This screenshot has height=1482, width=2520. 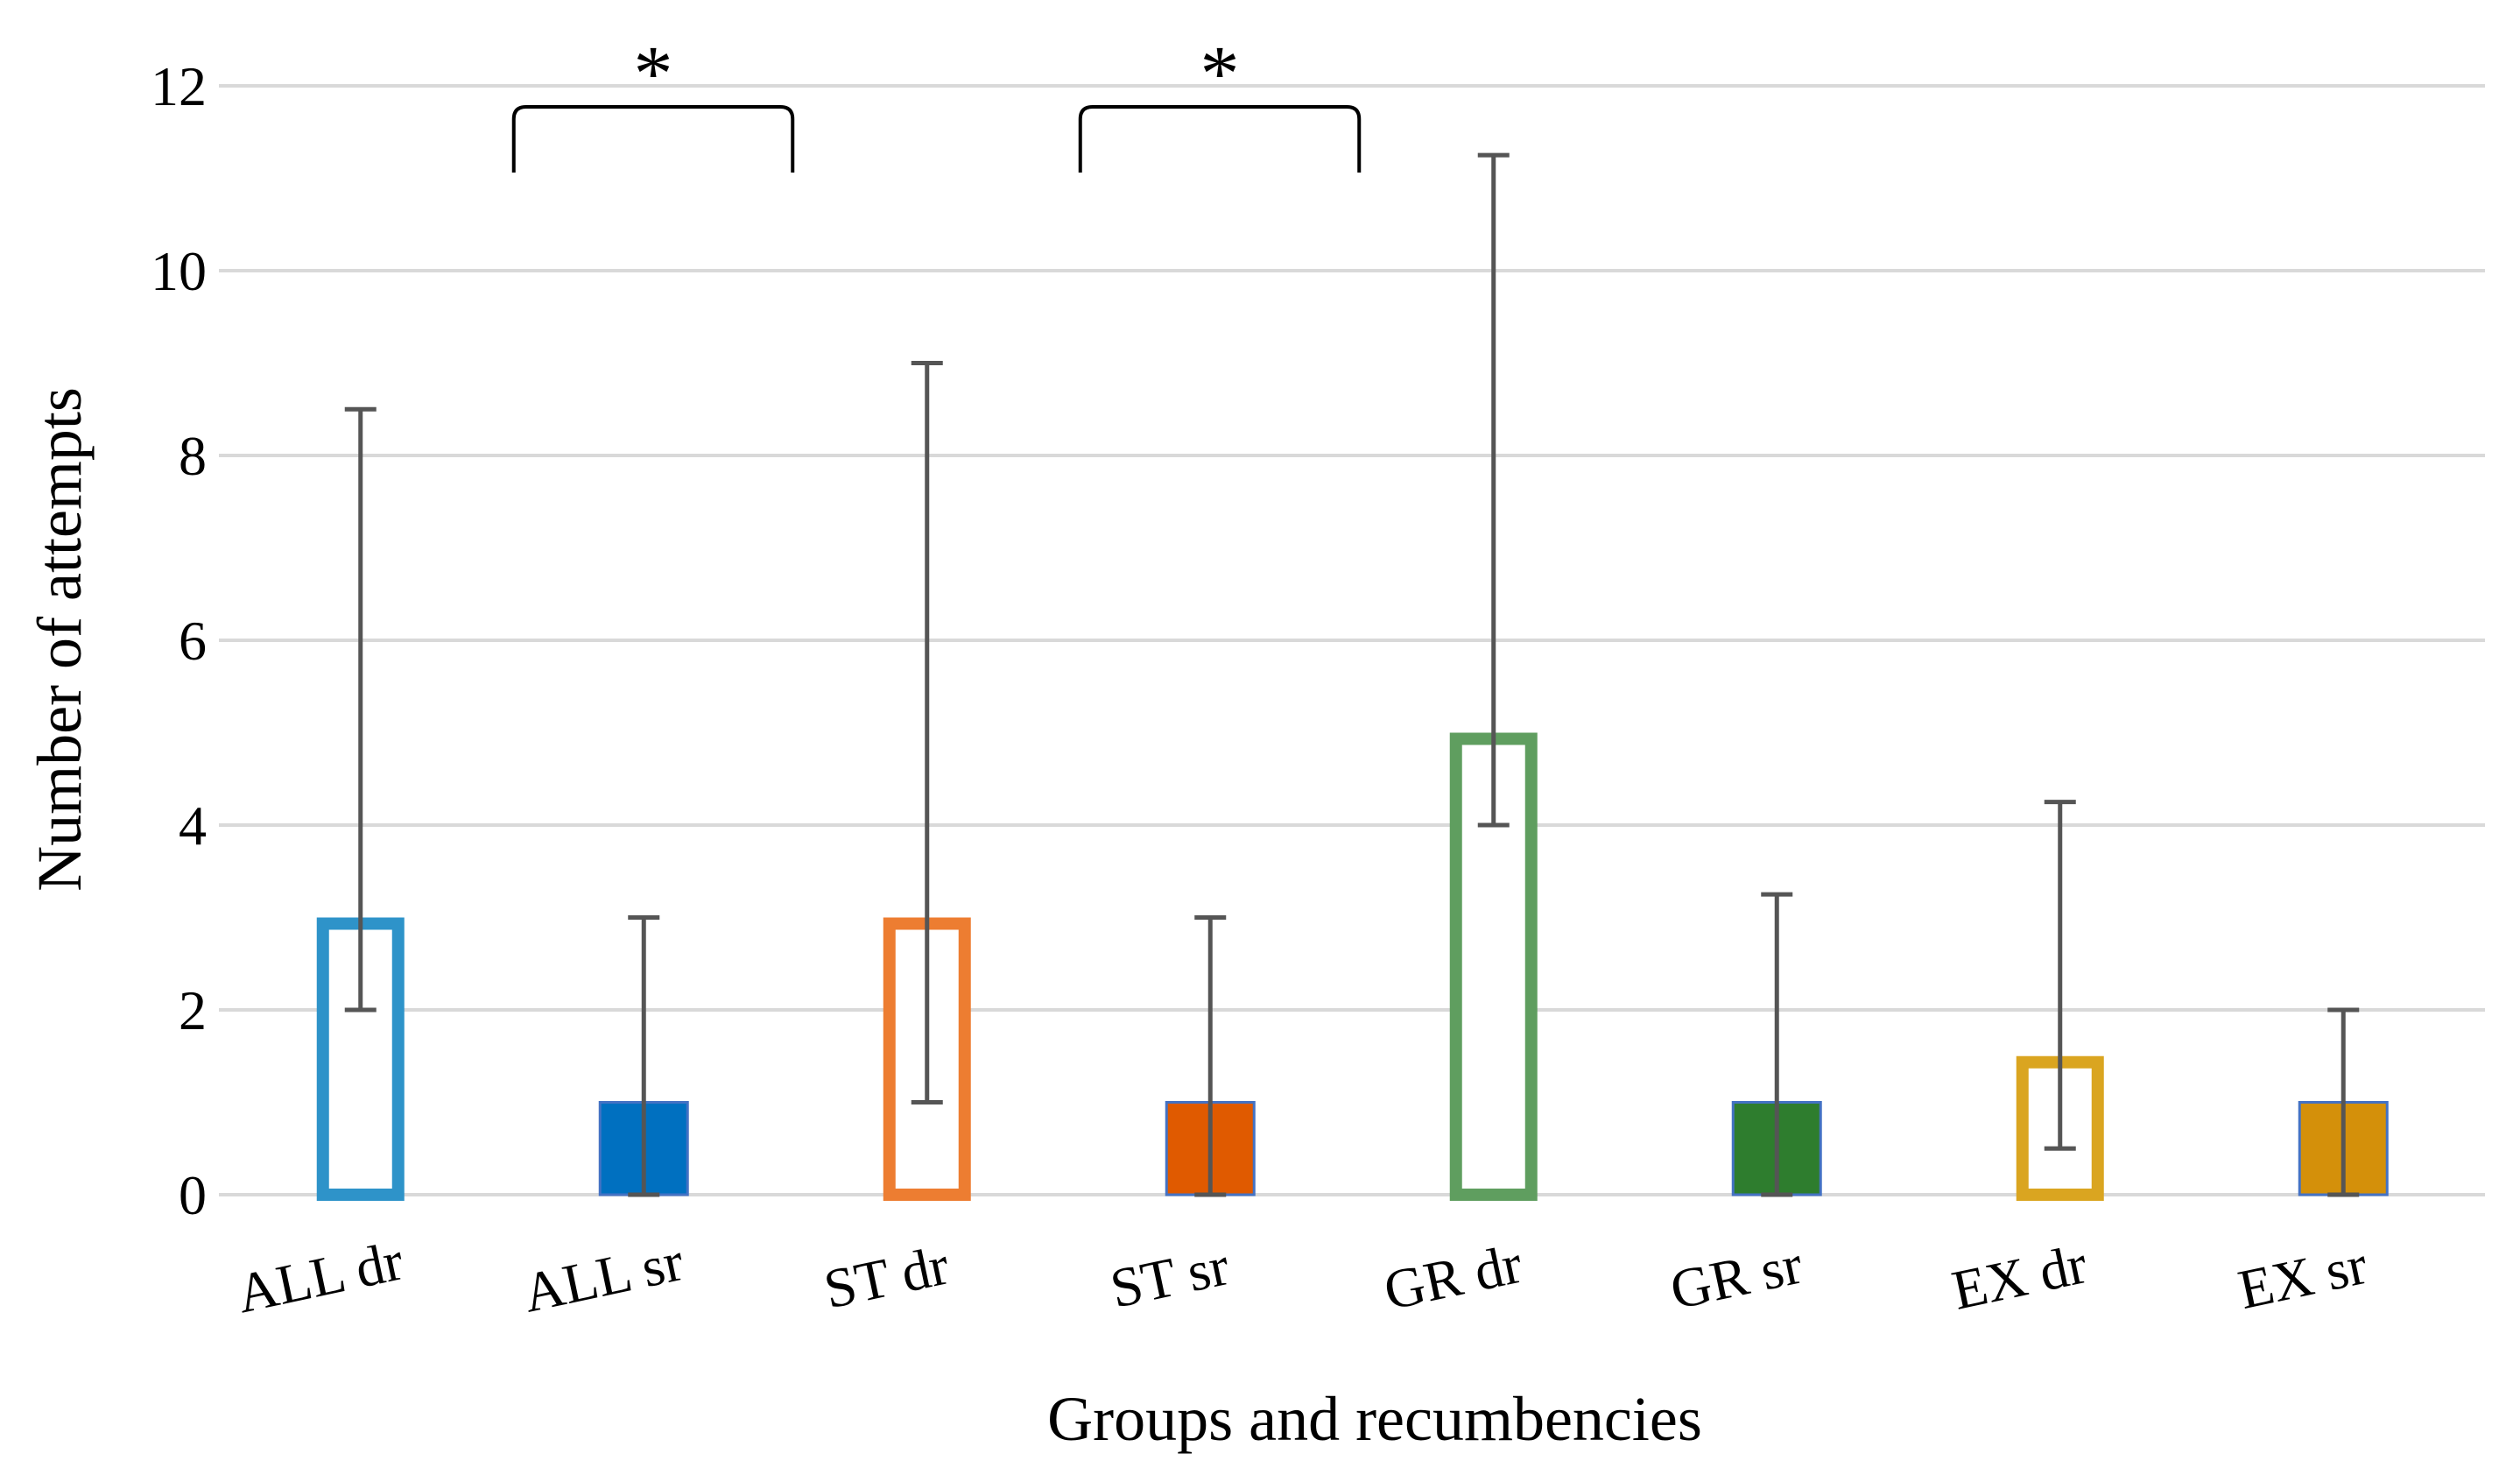 What do you see at coordinates (1374, 1419) in the screenshot?
I see `x-axis-title: Groups and recumbencies` at bounding box center [1374, 1419].